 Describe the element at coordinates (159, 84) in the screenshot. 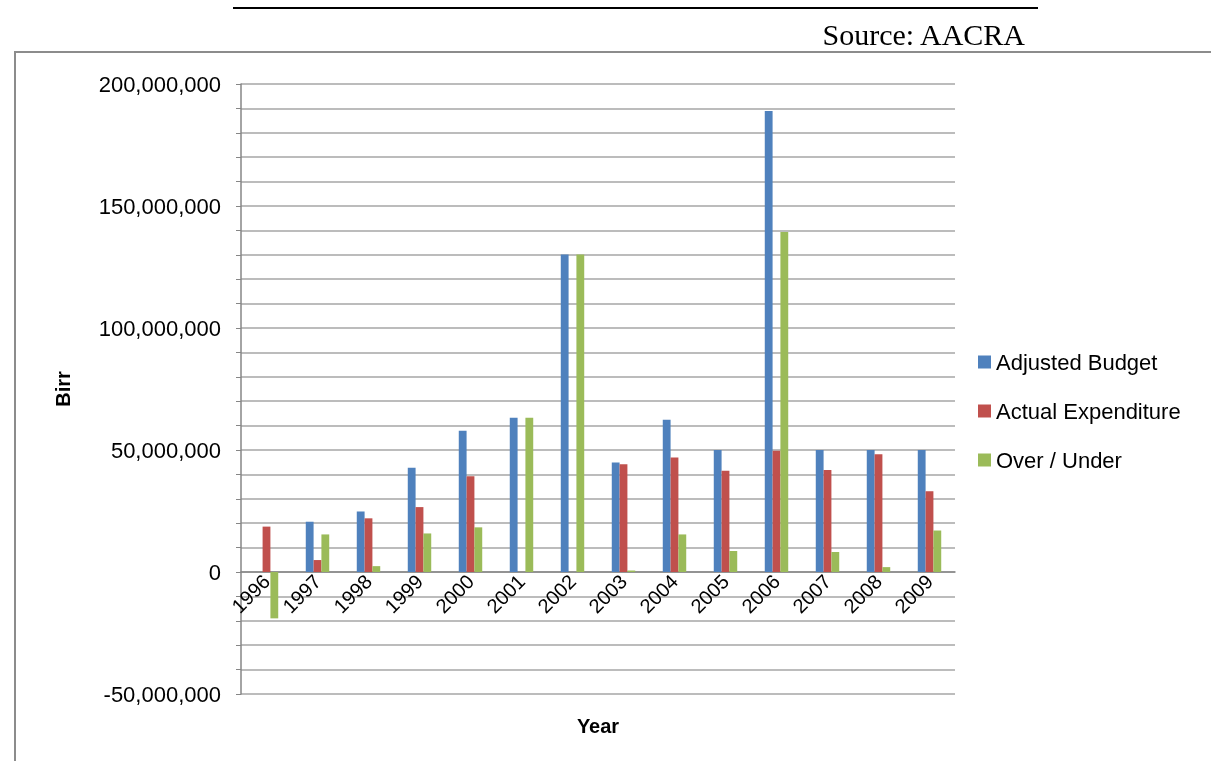

I see `y-tick-label: 200,000,000` at that location.